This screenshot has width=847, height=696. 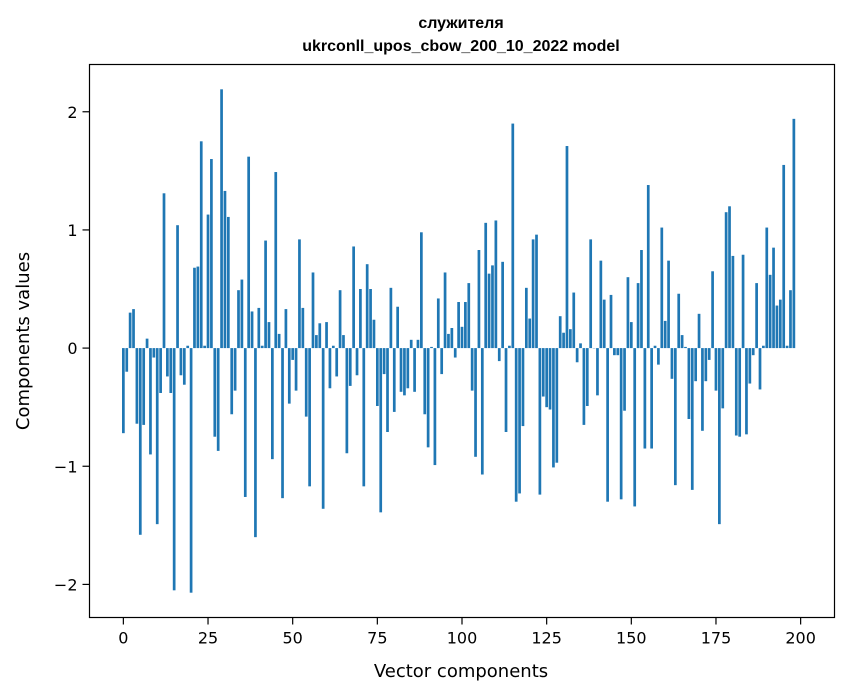 I want to click on x-tick-label: 0, so click(x=123, y=638).